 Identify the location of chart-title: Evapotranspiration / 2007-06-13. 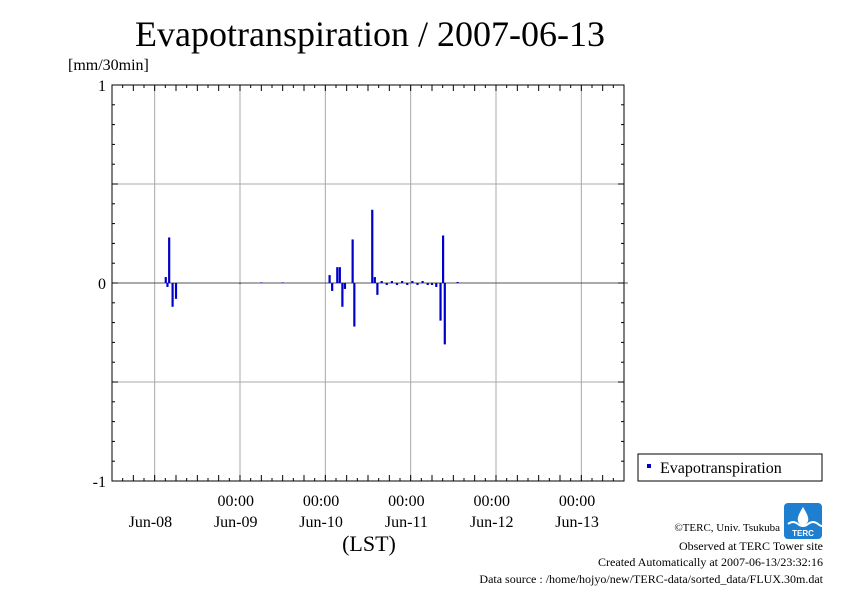
(370, 34).